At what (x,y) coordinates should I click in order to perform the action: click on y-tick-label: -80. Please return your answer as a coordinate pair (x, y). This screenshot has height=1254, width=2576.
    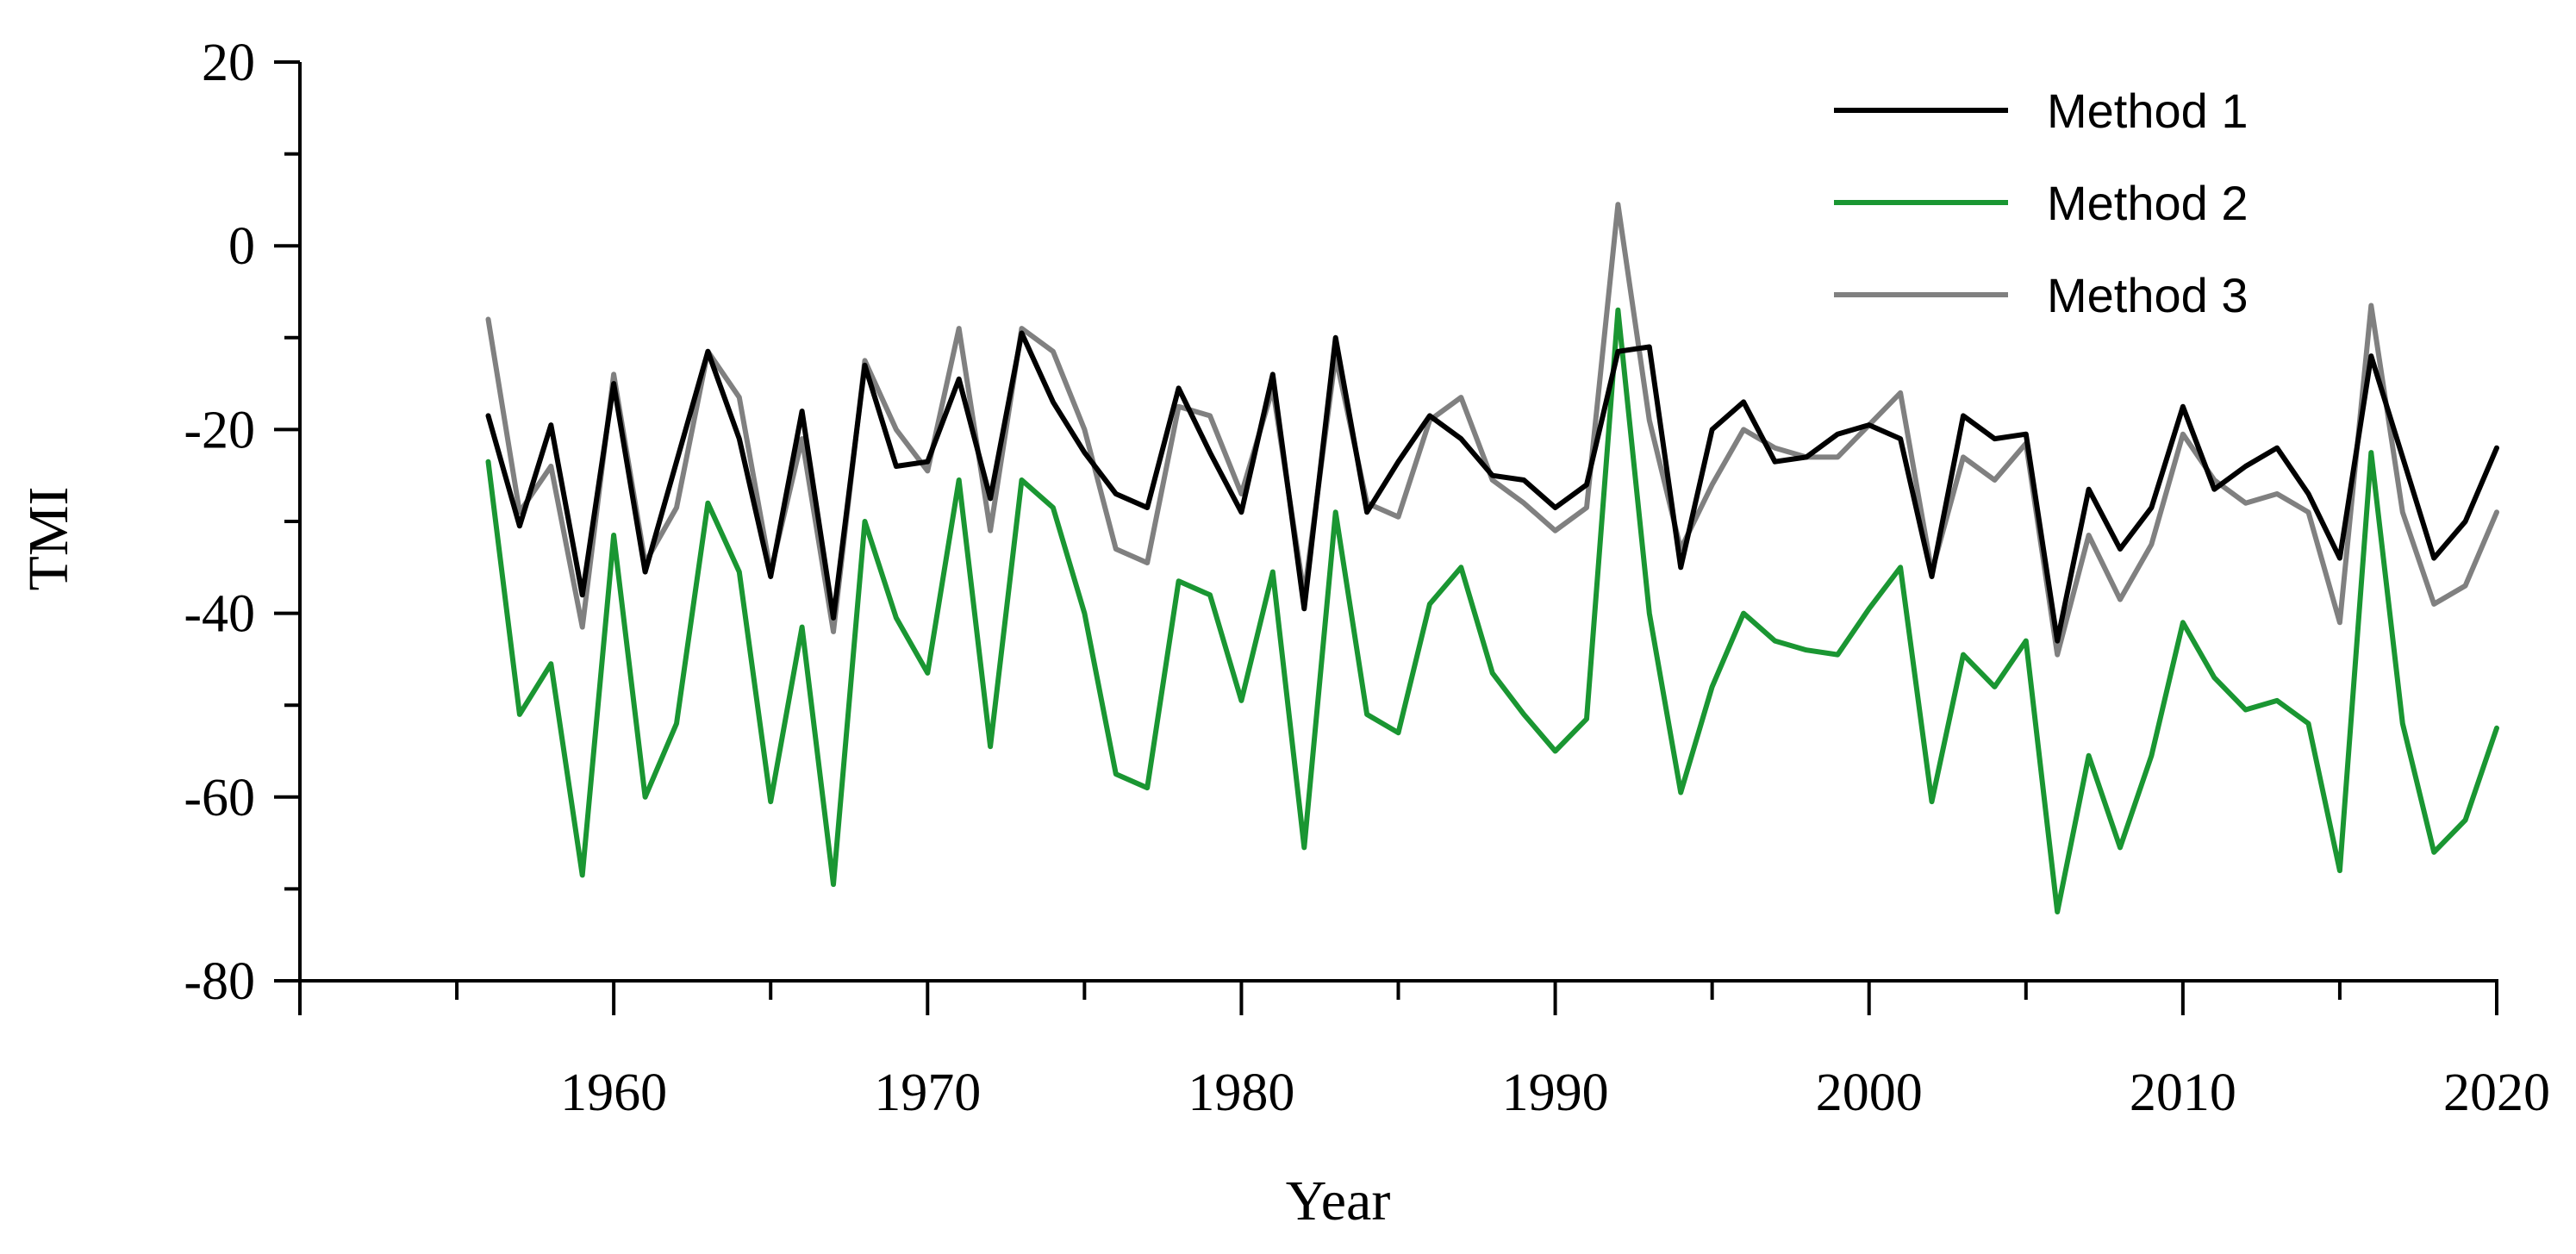
    Looking at the image, I should click on (219, 981).